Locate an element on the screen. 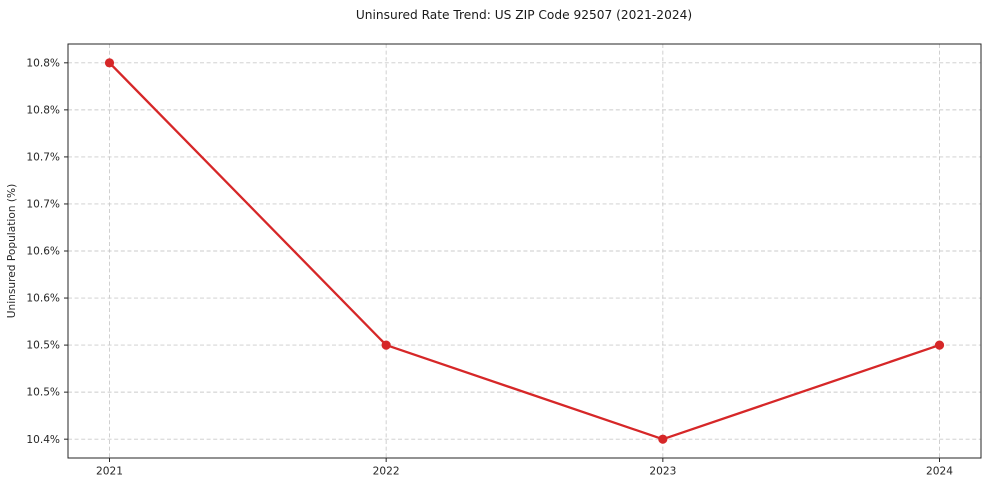 The width and height of the screenshot is (989, 494). x-tick-label: 2022 is located at coordinates (386, 472).